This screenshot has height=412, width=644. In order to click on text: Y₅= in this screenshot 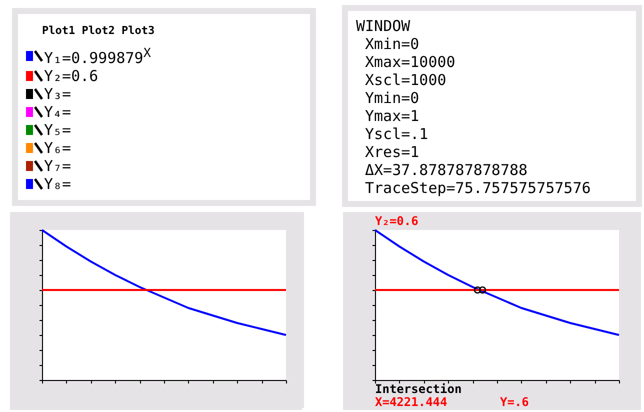, I will do `click(58, 130)`.